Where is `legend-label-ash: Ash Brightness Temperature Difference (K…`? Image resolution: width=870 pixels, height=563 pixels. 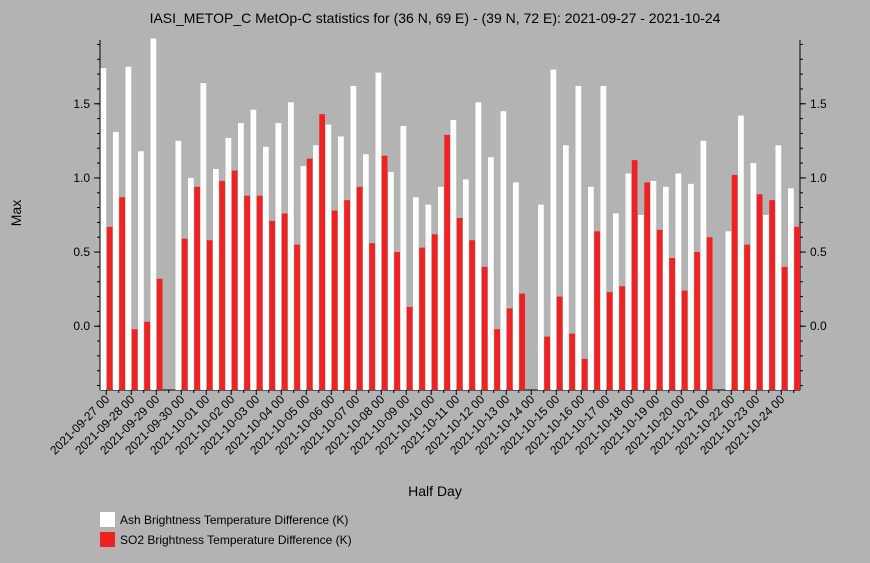
legend-label-ash: Ash Brightness Temperature Difference (K… is located at coordinates (234, 519).